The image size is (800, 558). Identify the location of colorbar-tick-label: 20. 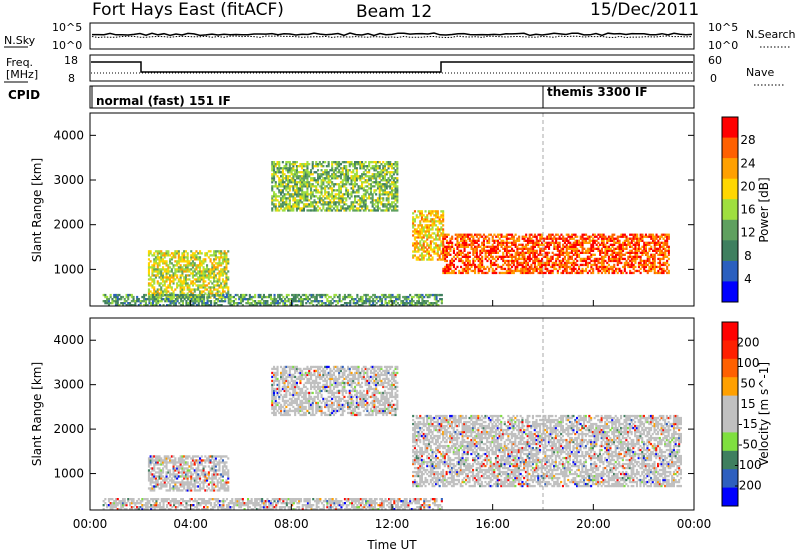
(747, 186).